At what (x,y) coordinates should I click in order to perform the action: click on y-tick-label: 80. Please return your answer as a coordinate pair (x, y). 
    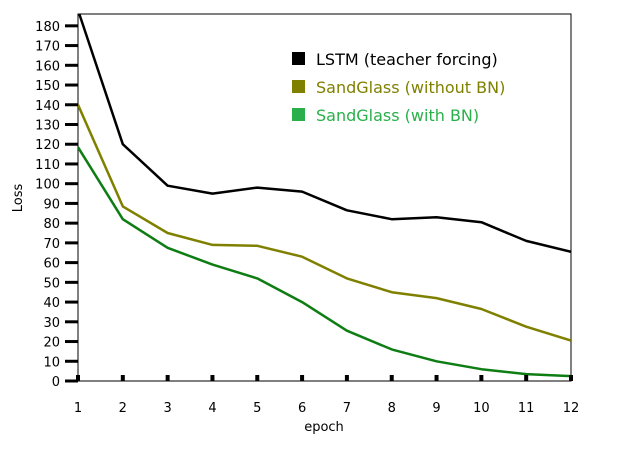
    Looking at the image, I should click on (51, 224).